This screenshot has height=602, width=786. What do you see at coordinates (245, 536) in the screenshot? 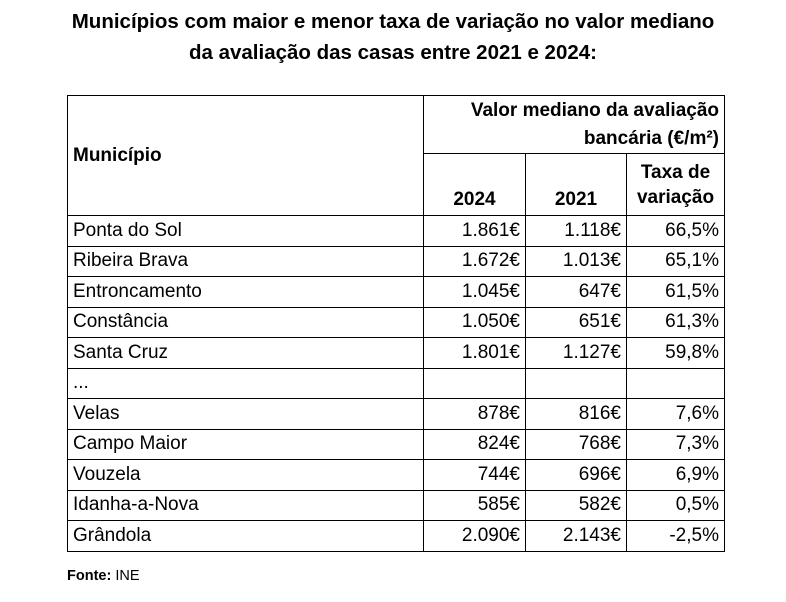
I see `cell-municipio: Grândola` at bounding box center [245, 536].